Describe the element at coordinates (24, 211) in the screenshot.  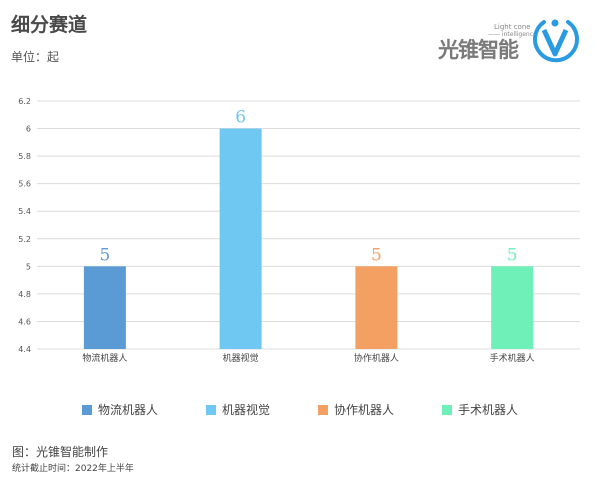
I see `y-tick-label: 5.4` at that location.